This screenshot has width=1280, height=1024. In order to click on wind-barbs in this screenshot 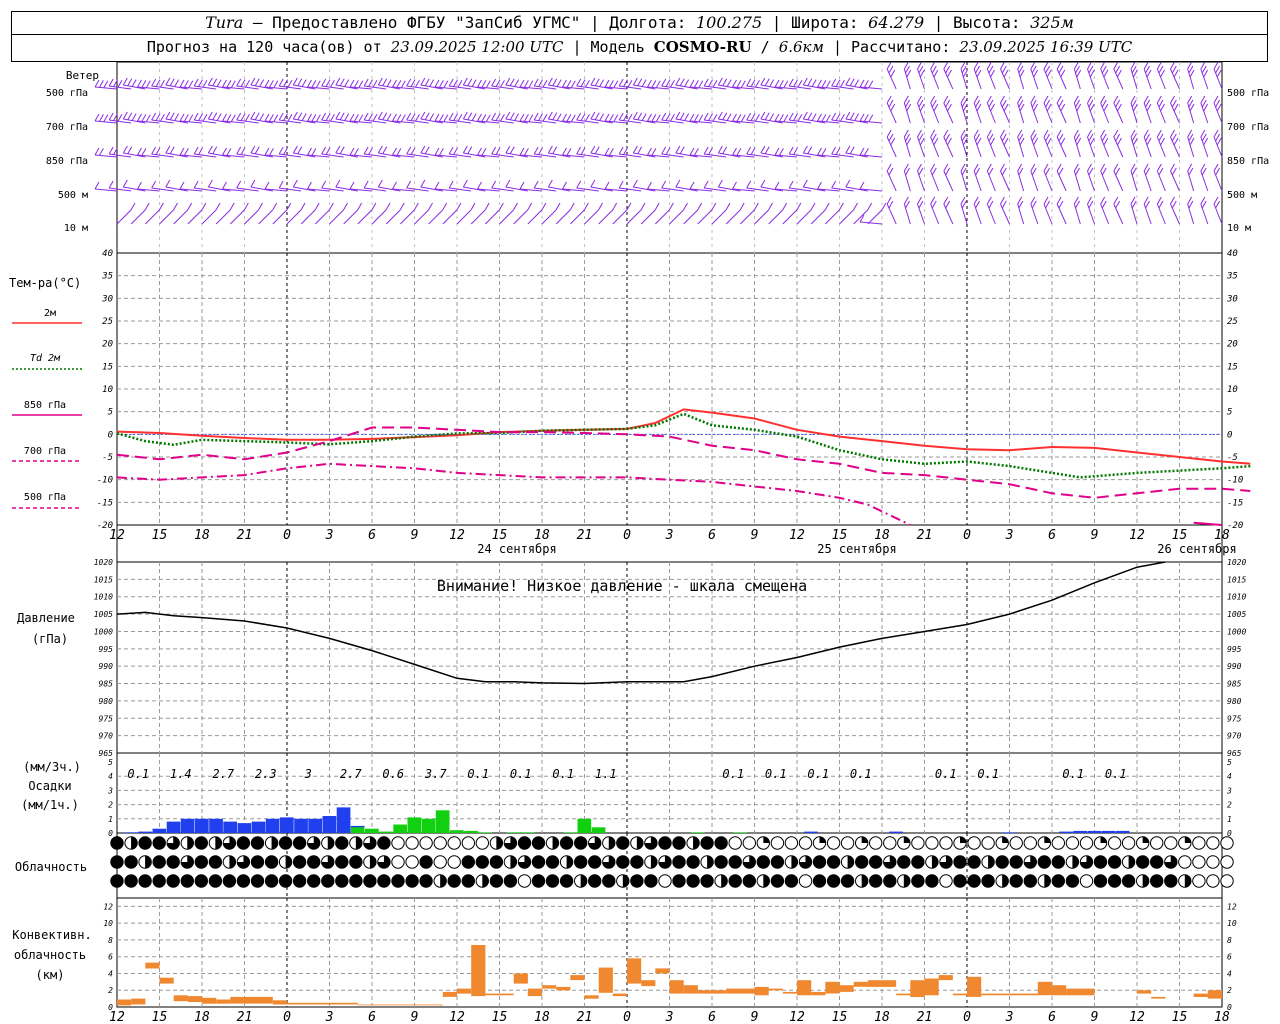, I will do `click(658, 143)`.